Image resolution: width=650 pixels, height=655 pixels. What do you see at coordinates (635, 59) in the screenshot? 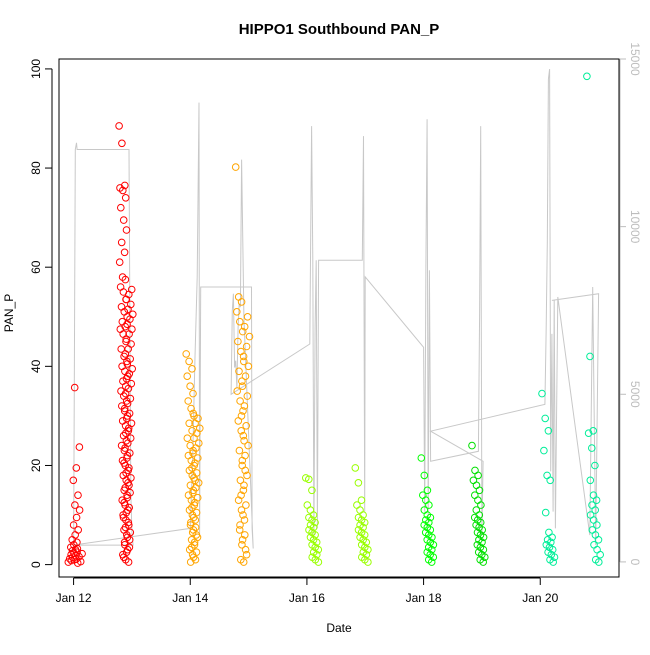
I see `y2-tick-label: 15000` at bounding box center [635, 59].